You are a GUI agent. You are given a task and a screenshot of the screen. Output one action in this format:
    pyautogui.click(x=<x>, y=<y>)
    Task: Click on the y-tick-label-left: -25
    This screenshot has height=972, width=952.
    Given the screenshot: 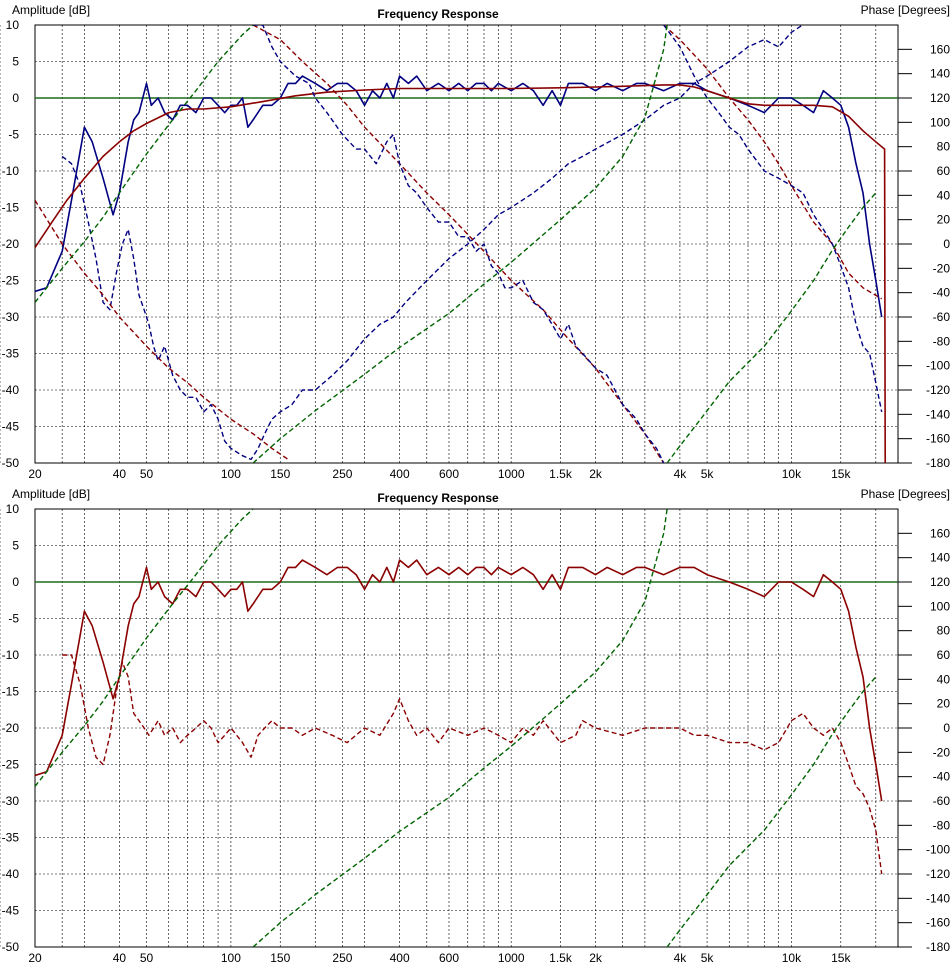 What is the action you would take?
    pyautogui.click(x=11, y=765)
    